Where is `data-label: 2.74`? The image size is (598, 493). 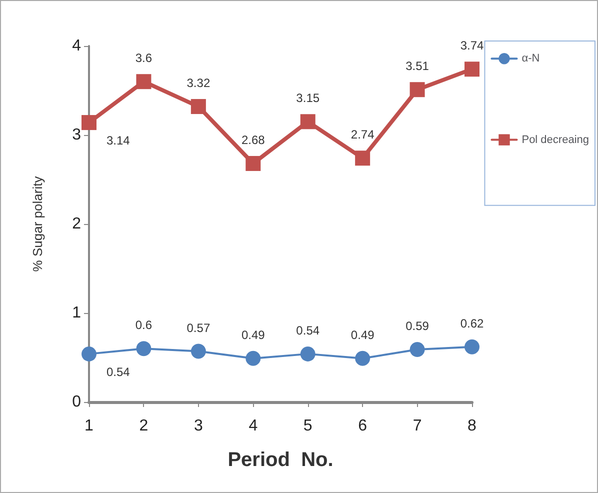
data-label: 2.74 is located at coordinates (362, 135).